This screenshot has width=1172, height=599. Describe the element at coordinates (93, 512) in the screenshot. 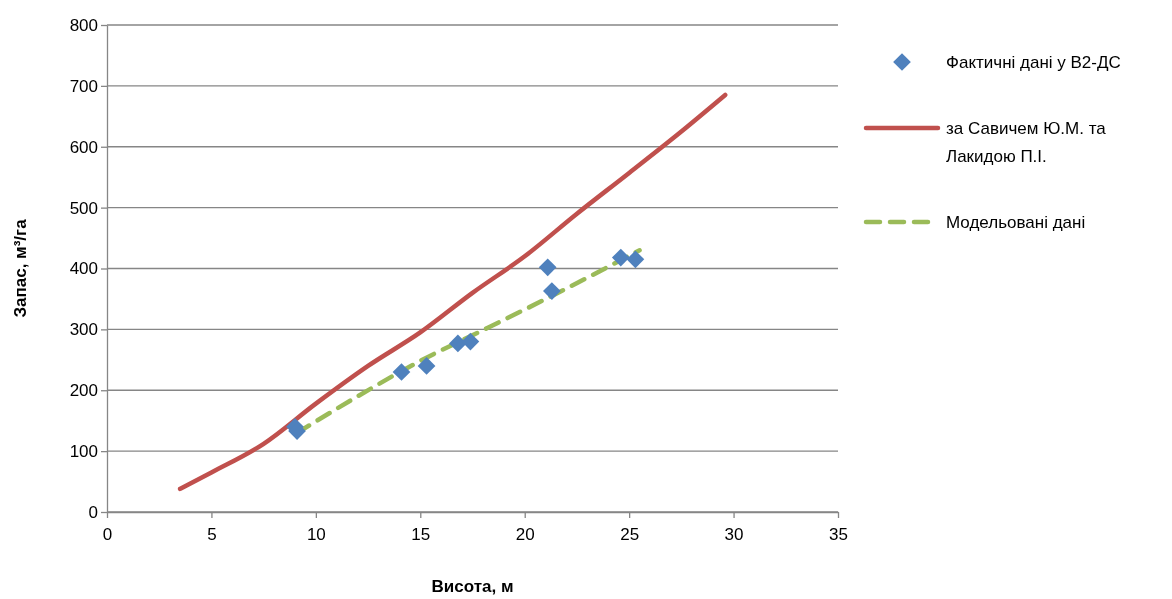

I see `y-tick-label: 0` at that location.